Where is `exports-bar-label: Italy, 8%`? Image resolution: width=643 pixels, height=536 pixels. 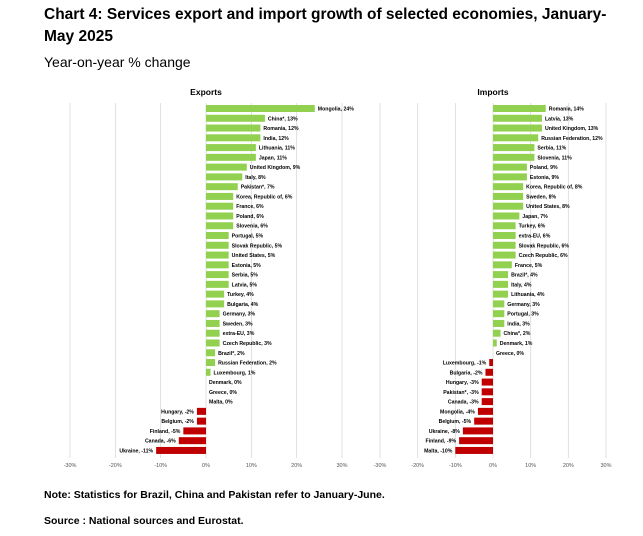 exports-bar-label: Italy, 8% is located at coordinates (255, 178).